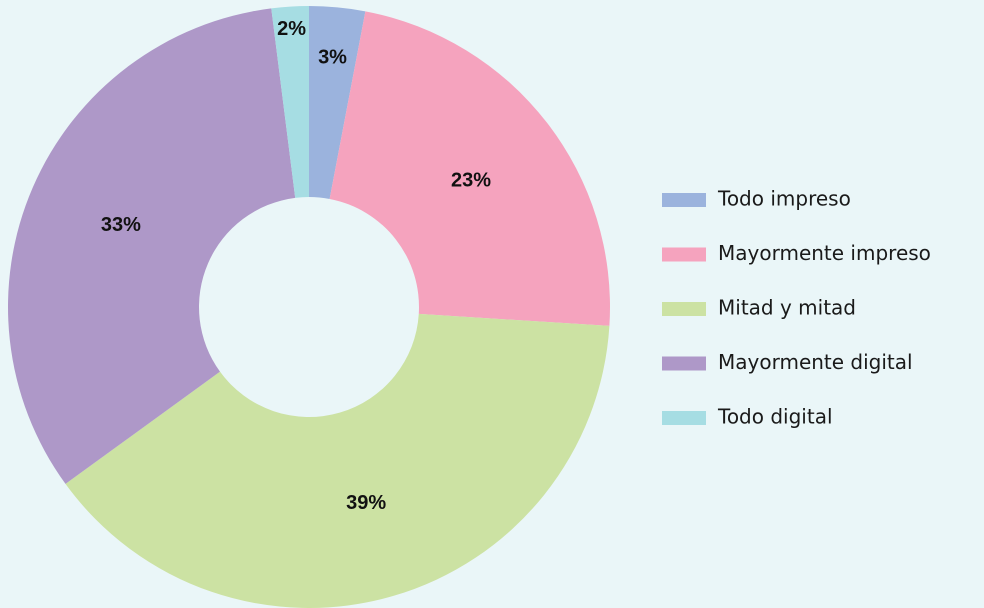  Describe the element at coordinates (775, 417) in the screenshot. I see `legend-label: Todo digital` at that location.